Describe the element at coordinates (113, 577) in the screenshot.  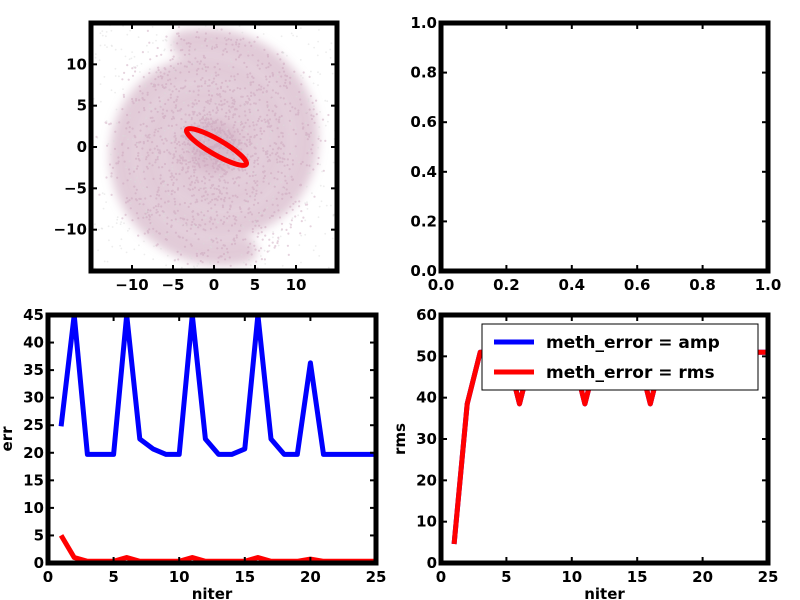
I see `x-tick-label: 5` at that location.